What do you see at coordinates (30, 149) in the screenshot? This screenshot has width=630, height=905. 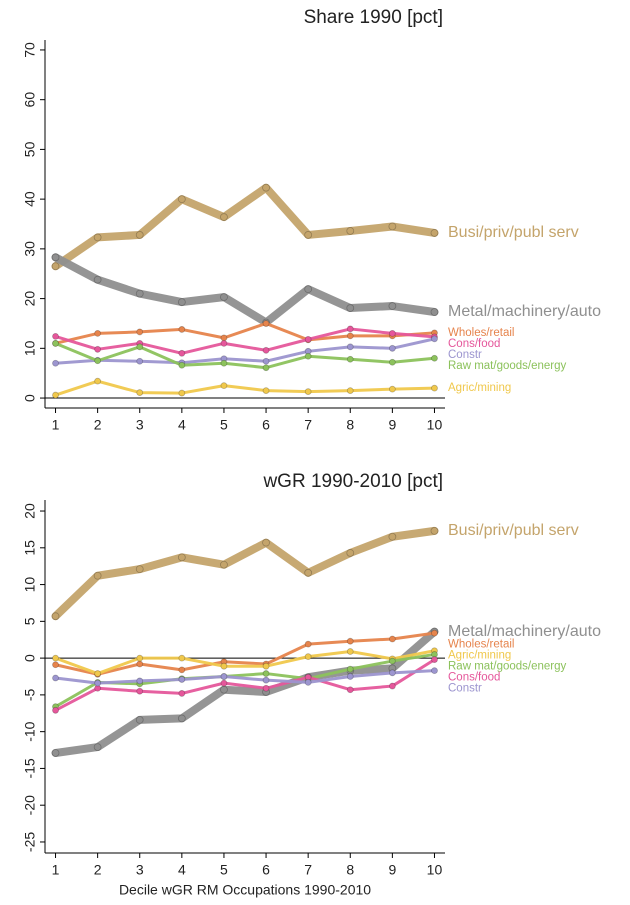 I see `y-tick-label: 50` at bounding box center [30, 149].